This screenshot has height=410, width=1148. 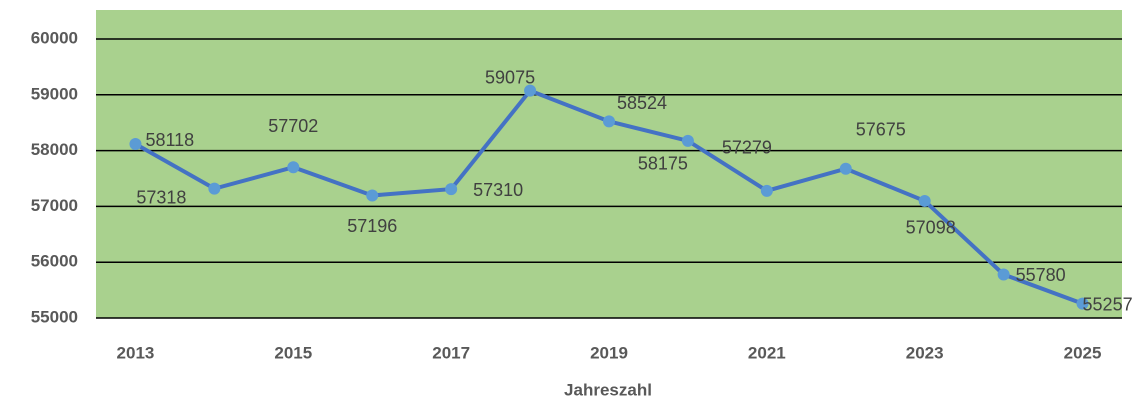 I want to click on x-tick-label: 2017, so click(x=451, y=352).